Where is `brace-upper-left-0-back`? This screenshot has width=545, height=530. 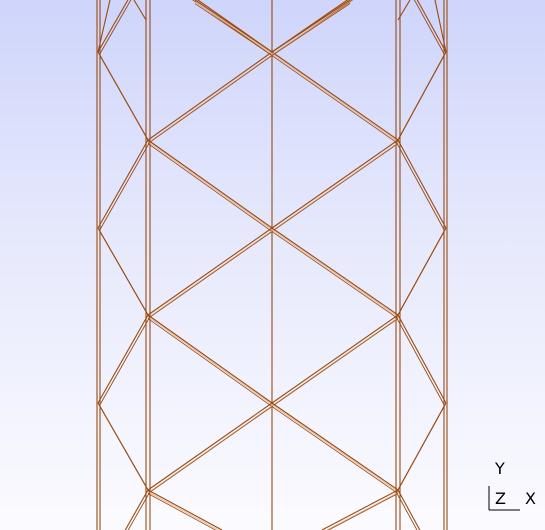 brace-upper-left-0-back is located at coordinates (234, 27).